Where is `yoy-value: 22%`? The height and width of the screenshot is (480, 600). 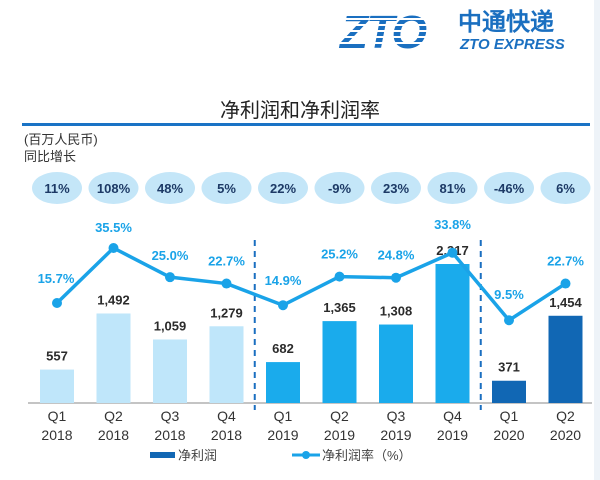
yoy-value: 22% is located at coordinates (283, 188).